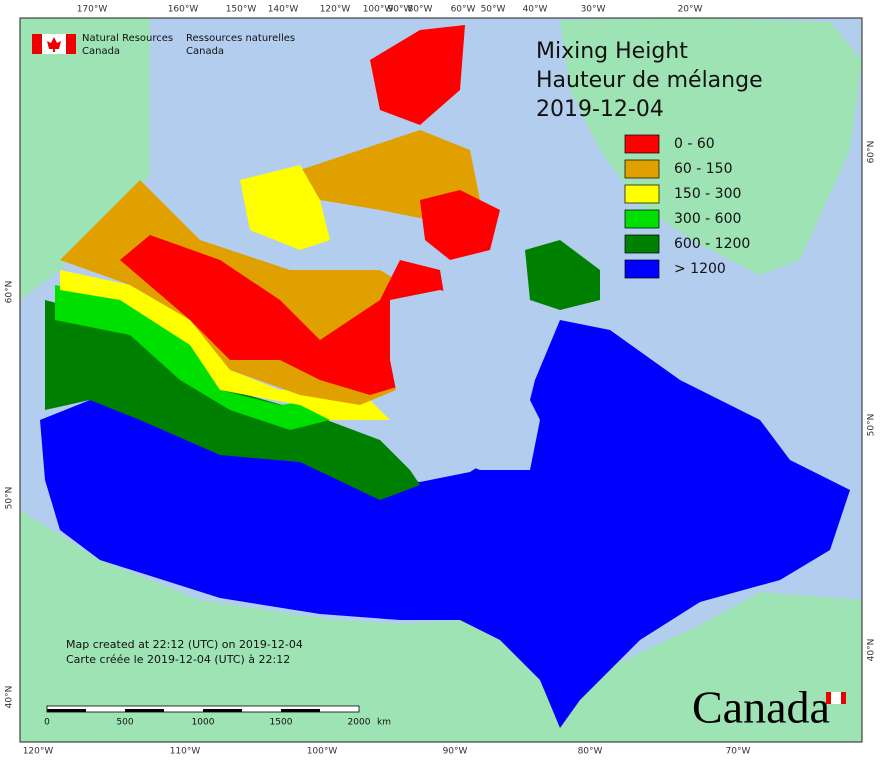 This screenshot has height=764, width=880. What do you see at coordinates (281, 723) in the screenshot?
I see `scale-label: 1500` at bounding box center [281, 723].